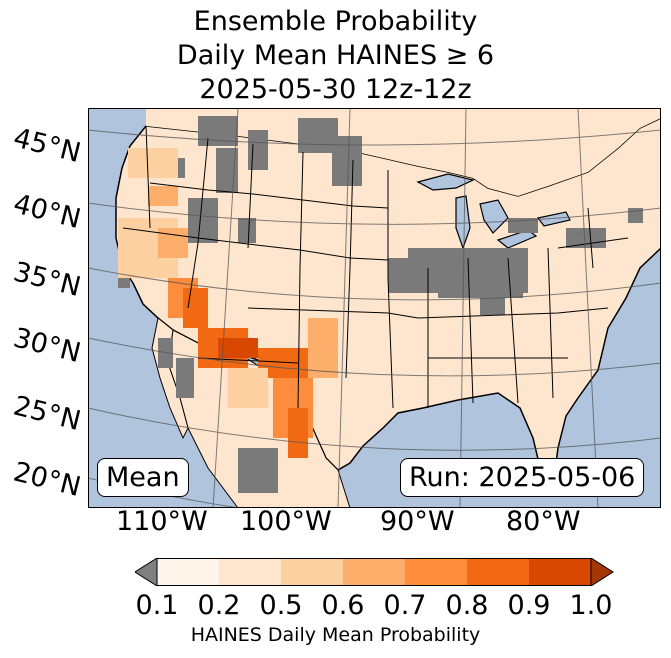  What do you see at coordinates (602, 572) in the screenshot?
I see `colorbar-over-arrow` at bounding box center [602, 572].